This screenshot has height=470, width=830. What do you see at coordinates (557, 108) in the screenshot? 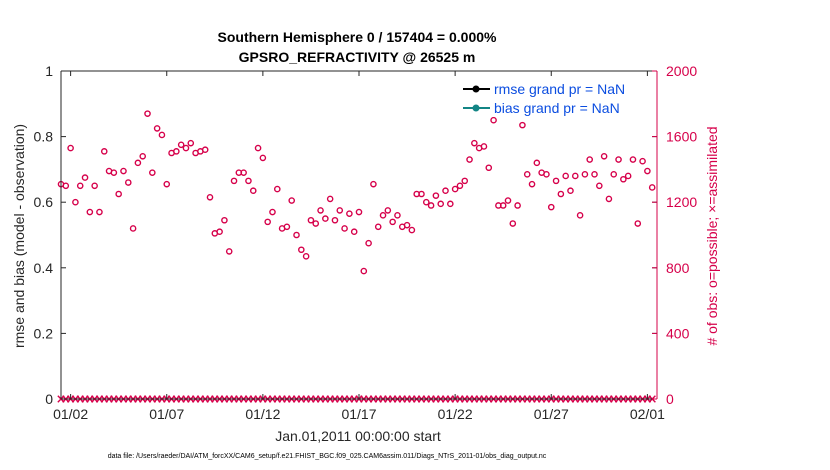
I see `legend-label-bias: bias grand pr = NaN` at bounding box center [557, 108].